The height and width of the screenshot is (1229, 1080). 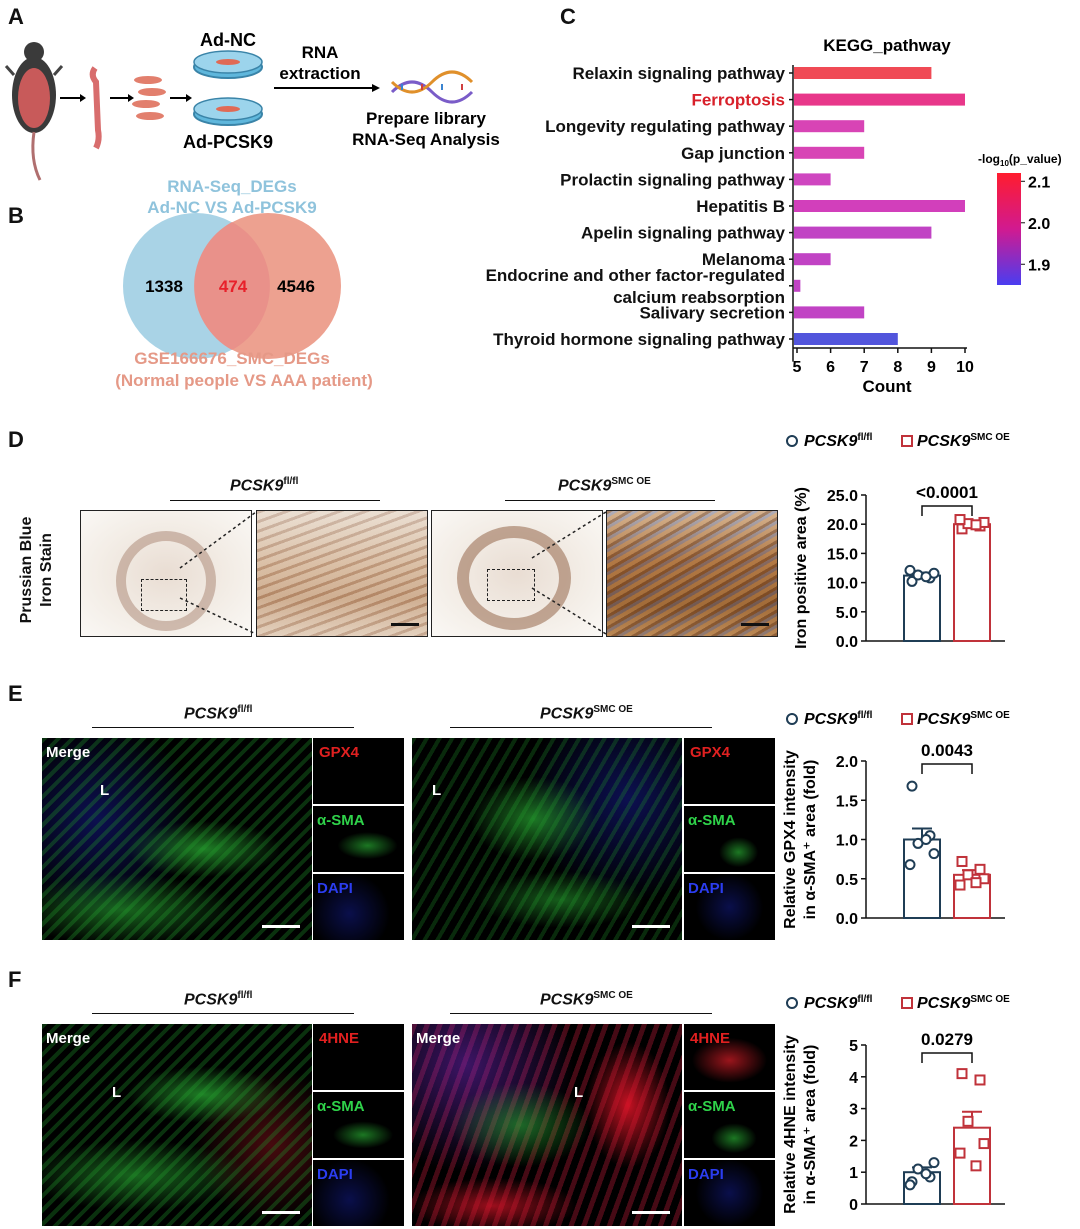 I want to click on legend-label-oe: PCSK9SMC OE, so click(x=963, y=719).